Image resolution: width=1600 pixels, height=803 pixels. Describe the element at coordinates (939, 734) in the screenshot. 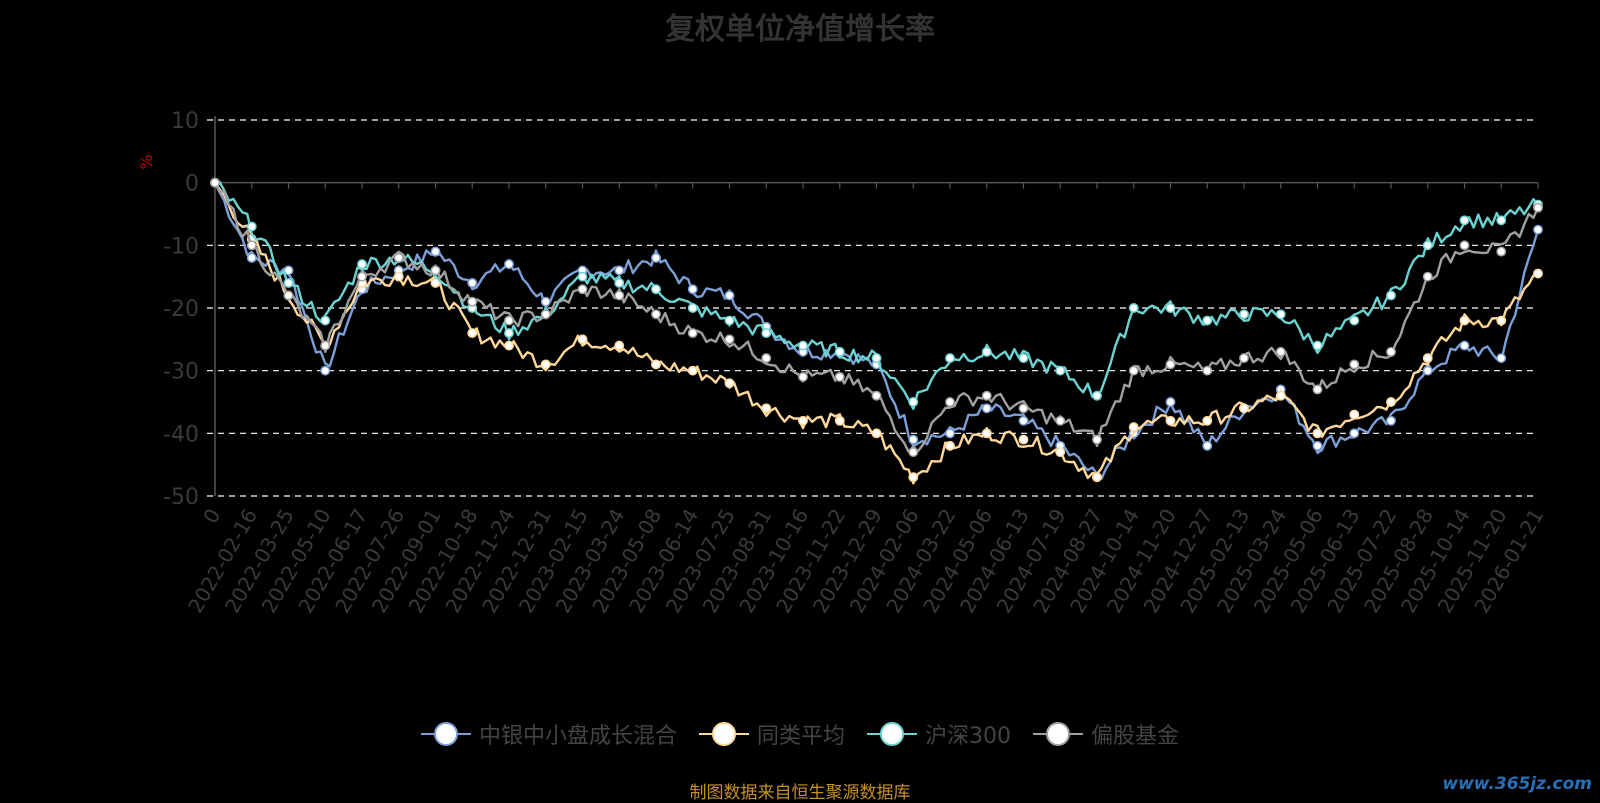

I see `legend-item-csi300: 沪深300` at that location.